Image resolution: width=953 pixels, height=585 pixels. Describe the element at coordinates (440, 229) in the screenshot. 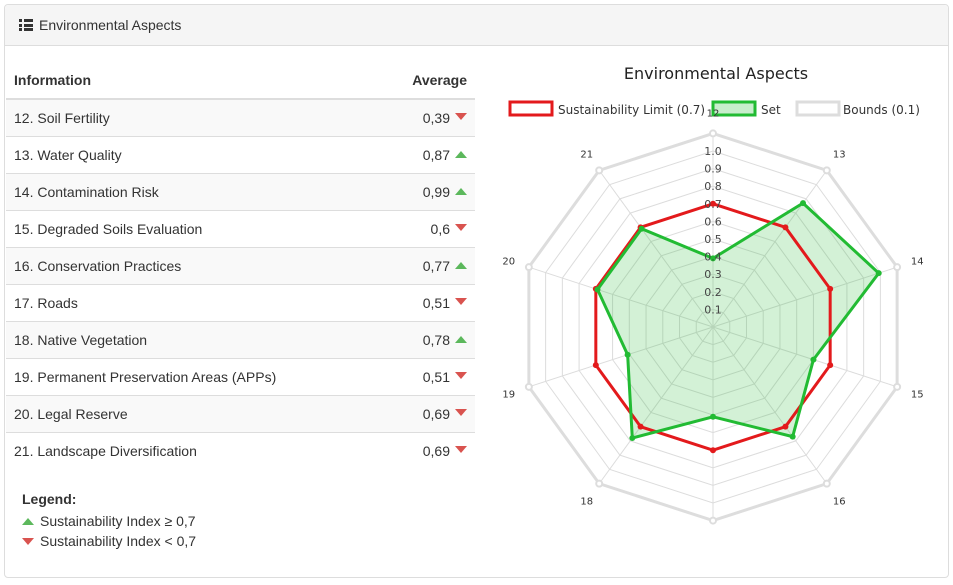

I see `row-average-value: 0,6` at that location.